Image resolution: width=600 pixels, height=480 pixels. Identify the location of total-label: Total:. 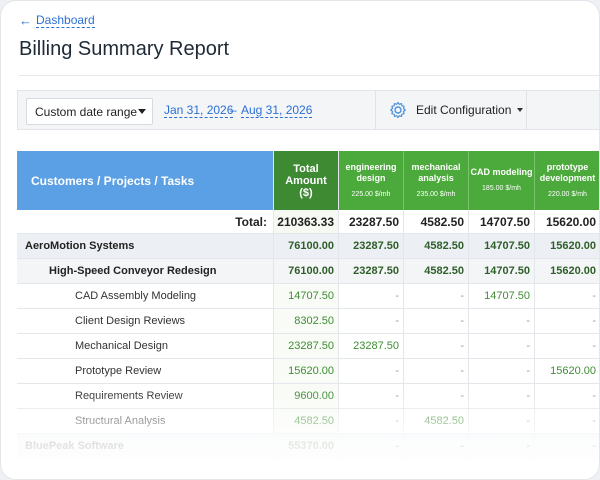
(145, 221).